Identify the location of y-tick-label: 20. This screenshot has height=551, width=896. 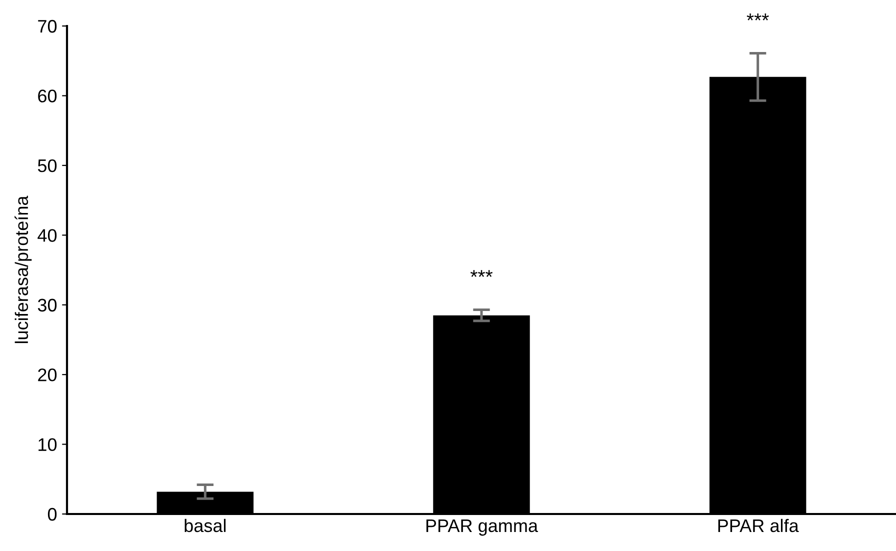
(47, 375).